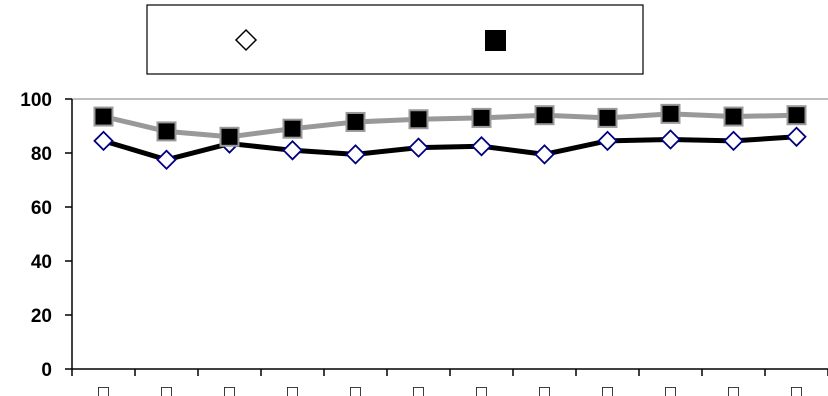 The height and width of the screenshot is (396, 828). I want to click on y-tick-label: 80, so click(41, 154).